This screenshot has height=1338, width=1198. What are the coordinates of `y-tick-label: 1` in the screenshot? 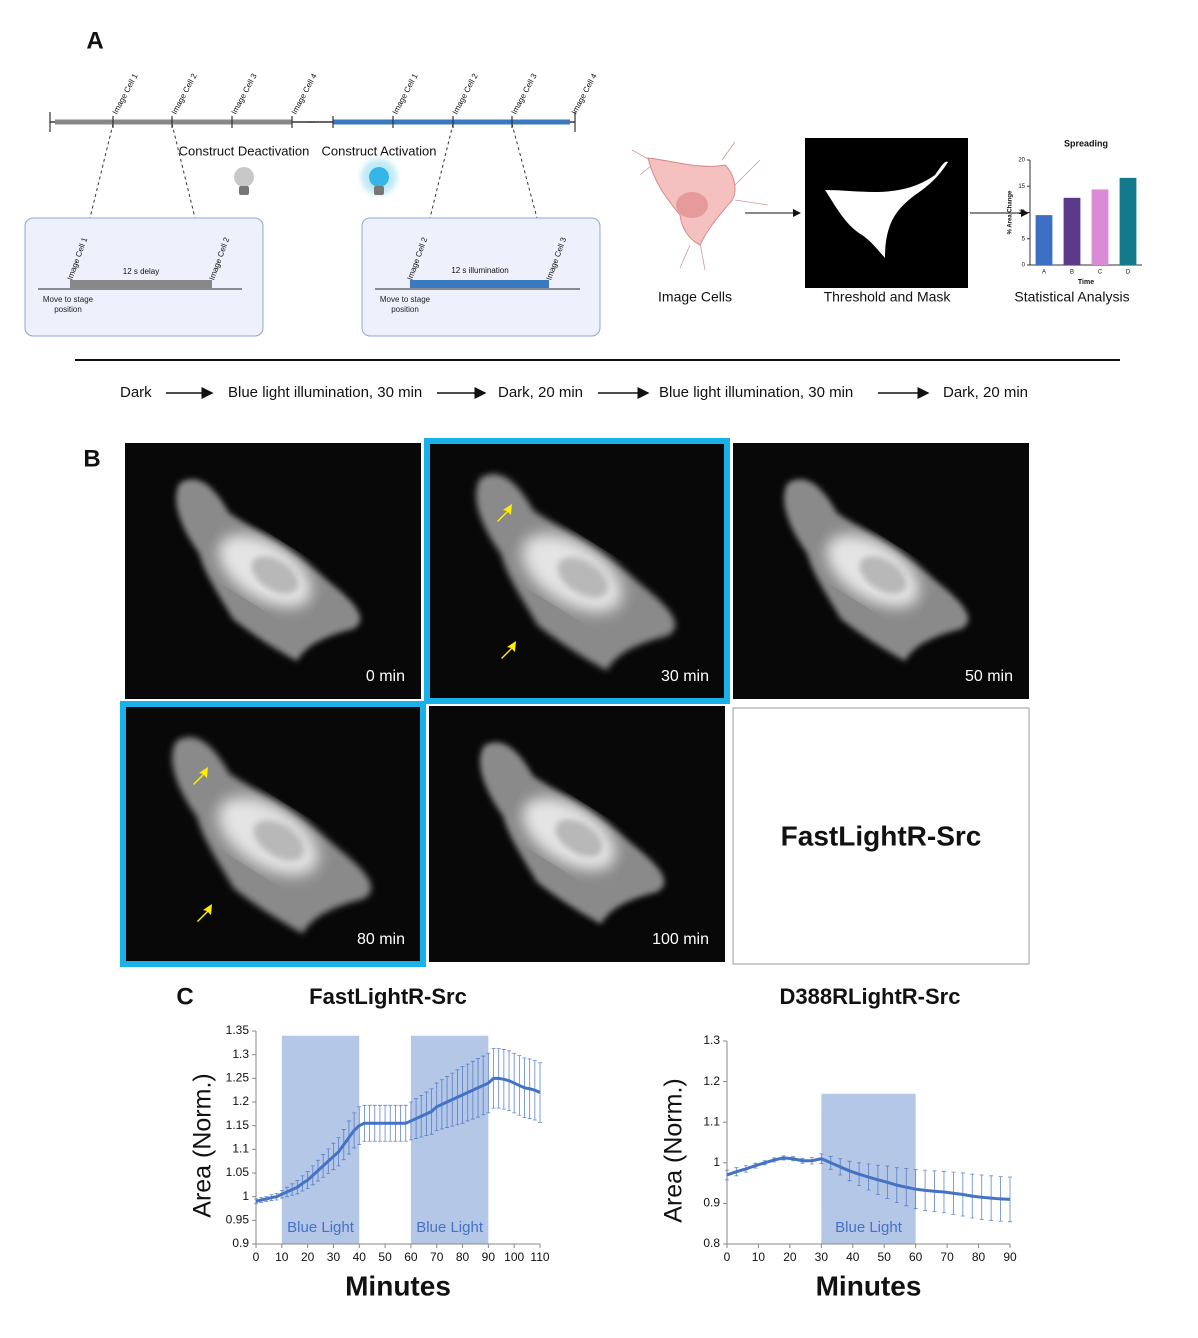 It's located at (716, 1162).